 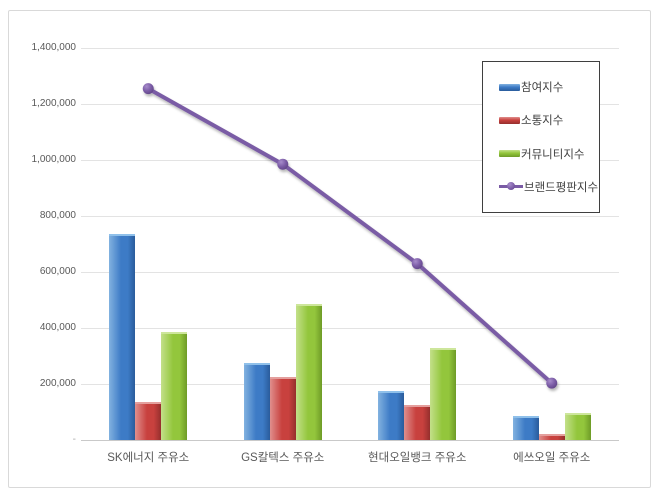 I want to click on legend-item: 참여지수, so click(x=549, y=87).